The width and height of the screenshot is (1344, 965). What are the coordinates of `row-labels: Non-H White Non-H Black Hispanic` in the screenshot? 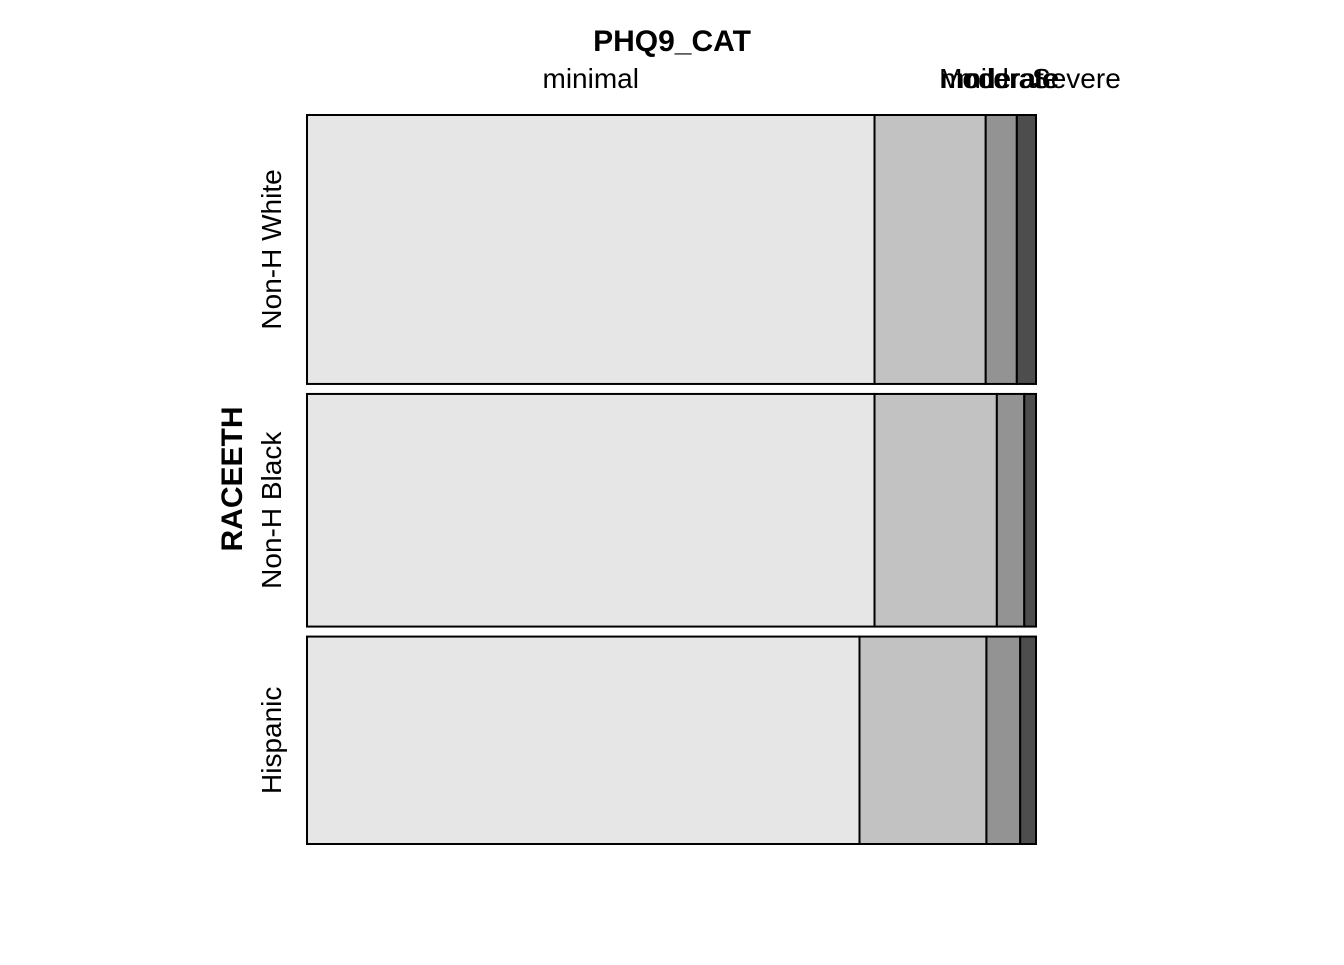 It's located at (271, 481).